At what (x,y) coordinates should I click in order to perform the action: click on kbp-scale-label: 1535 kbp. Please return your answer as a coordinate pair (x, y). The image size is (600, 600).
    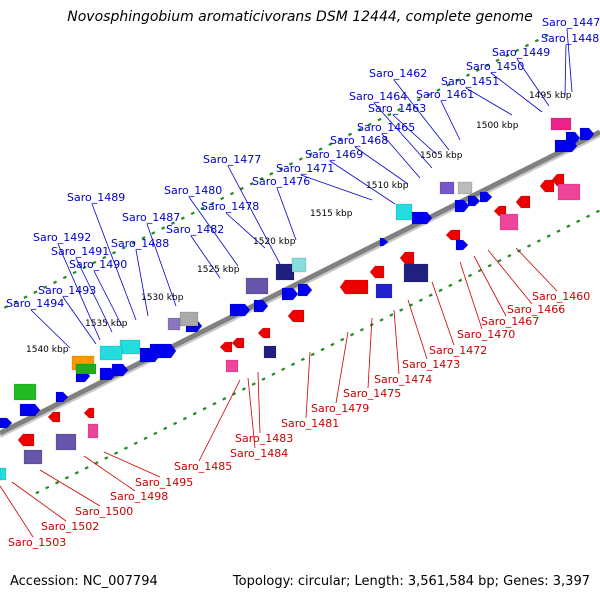
    Looking at the image, I should click on (106, 324).